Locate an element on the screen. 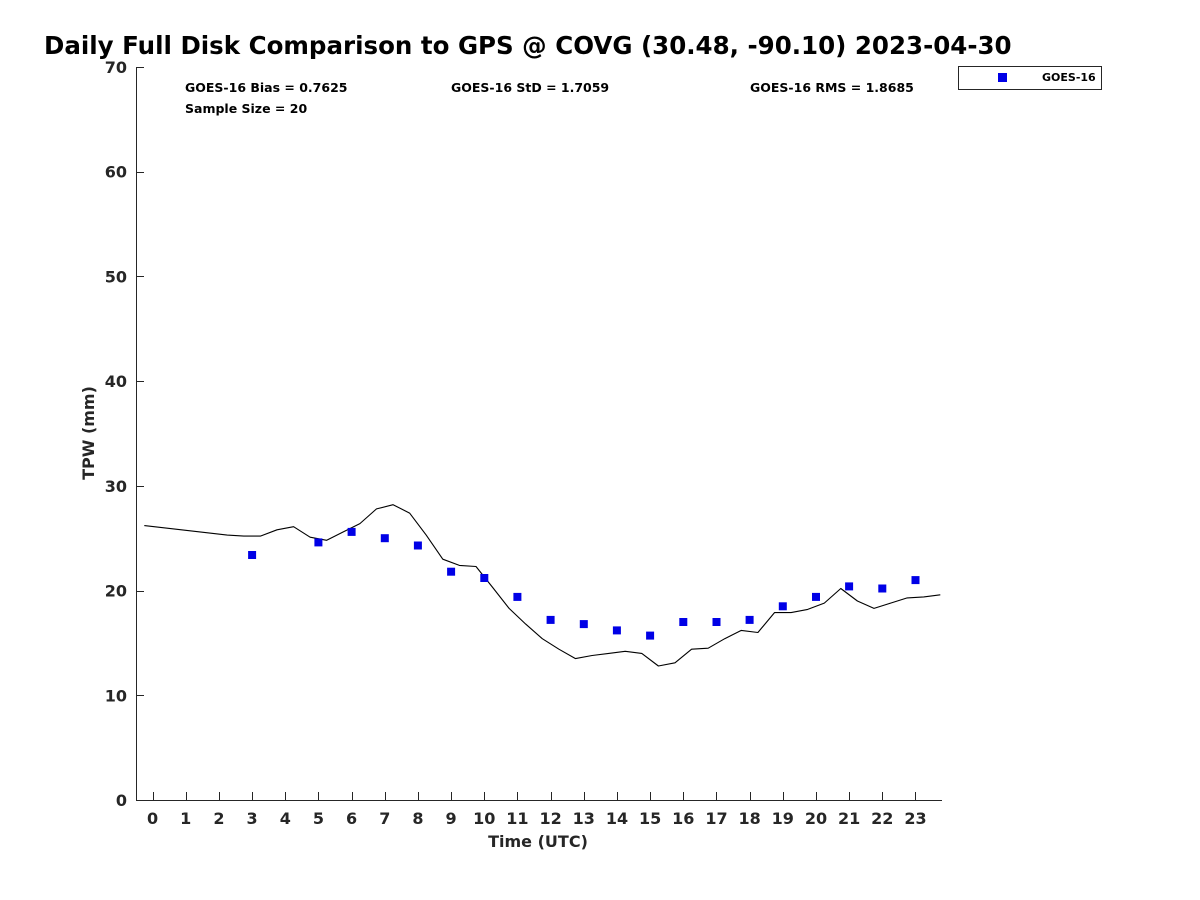 This screenshot has height=900, width=1200. y-tick-label: 0 is located at coordinates (121, 800).